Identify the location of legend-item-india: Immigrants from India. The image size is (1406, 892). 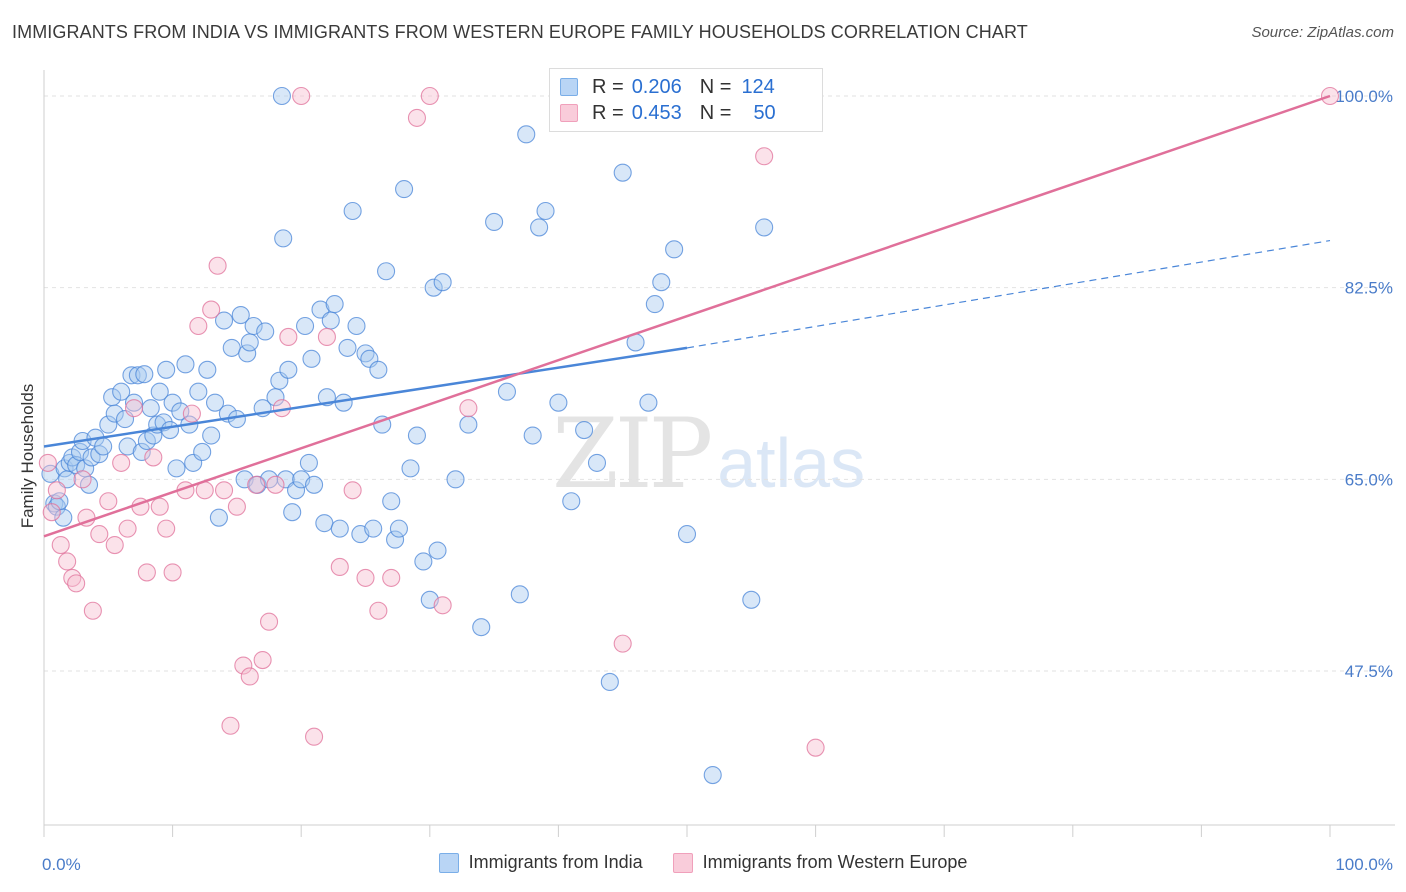
(540, 862).